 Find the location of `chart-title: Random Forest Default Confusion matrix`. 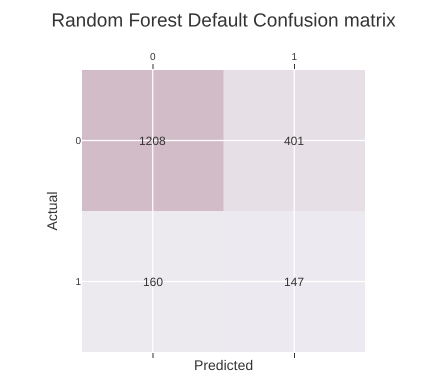

chart-title: Random Forest Default Confusion matrix is located at coordinates (223, 21).